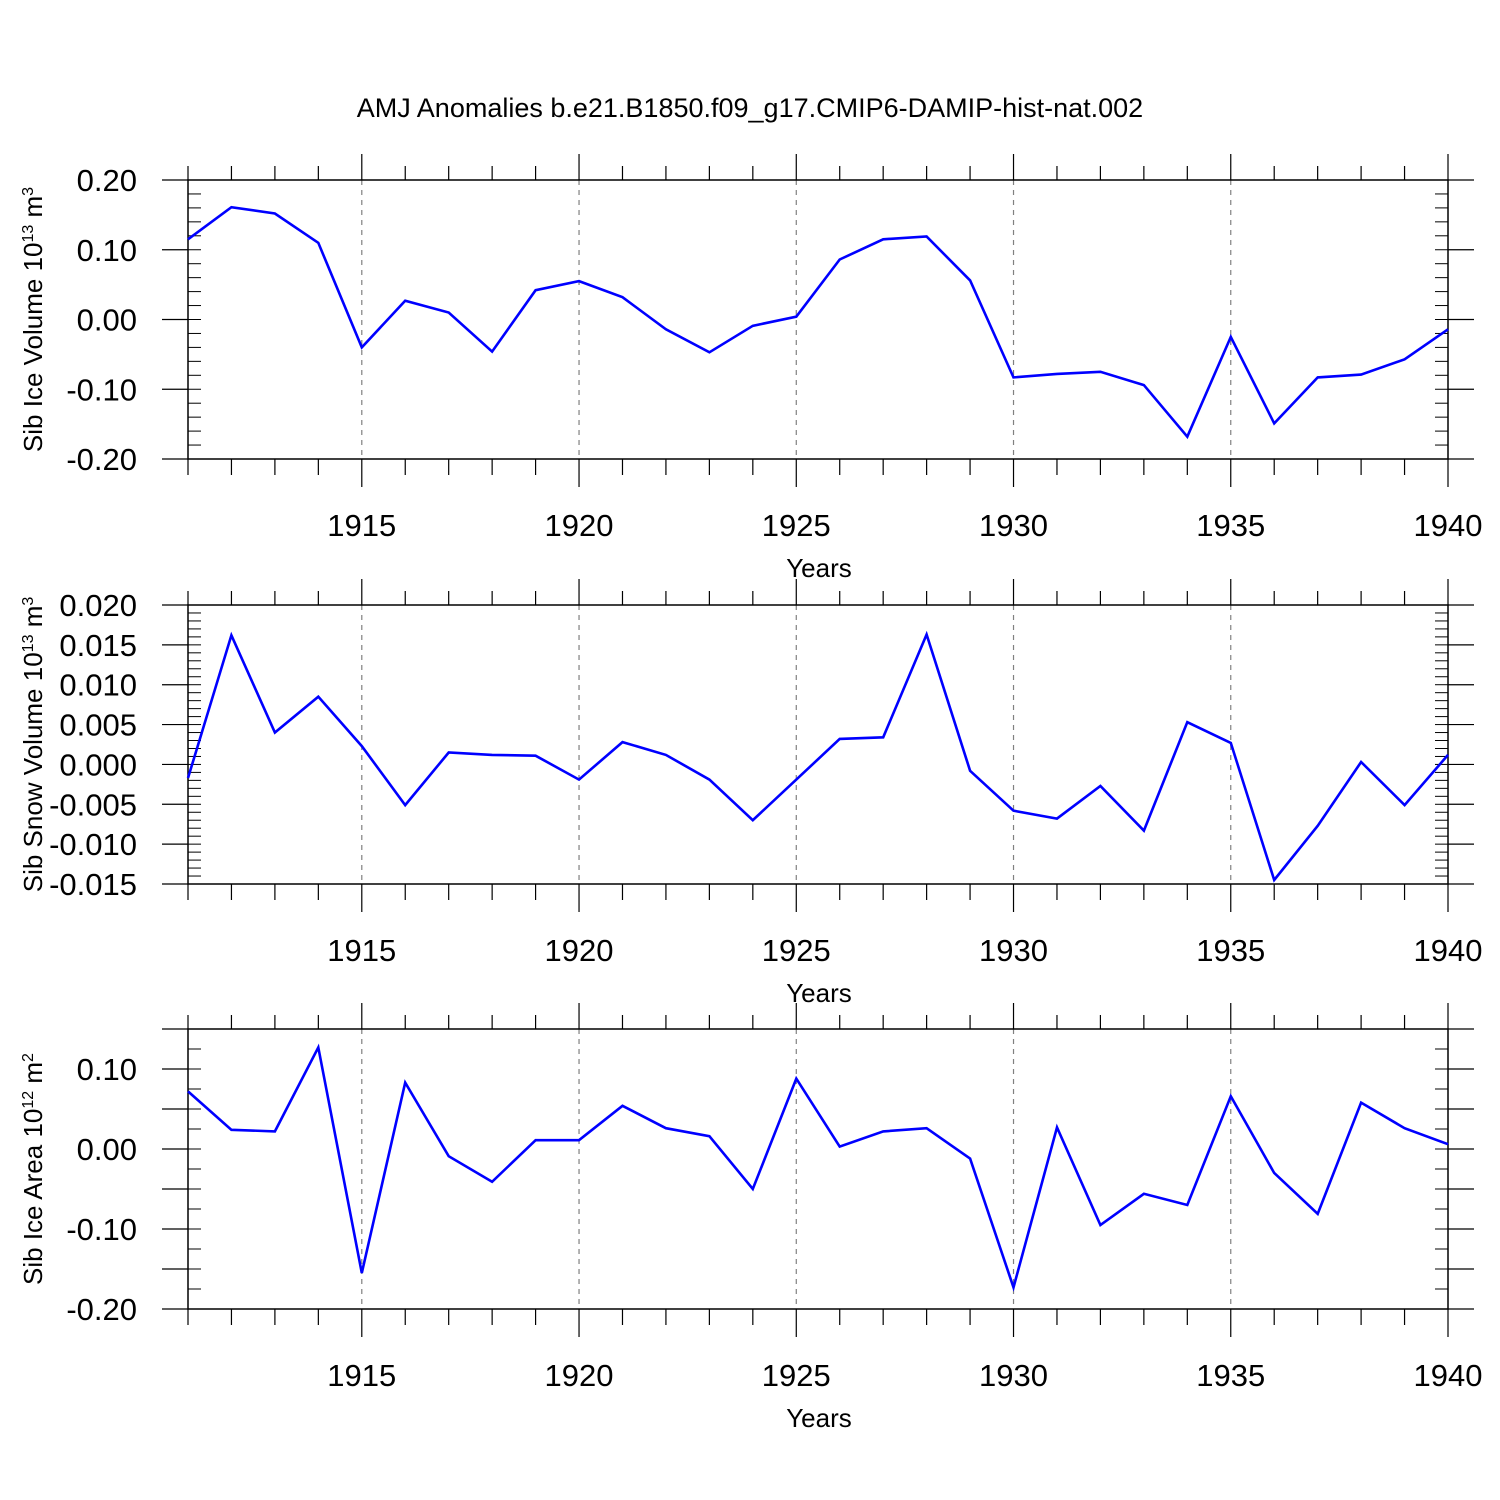  I want to click on y-axis-title-part: Sib Ice Area 10, so click(33, 1197).